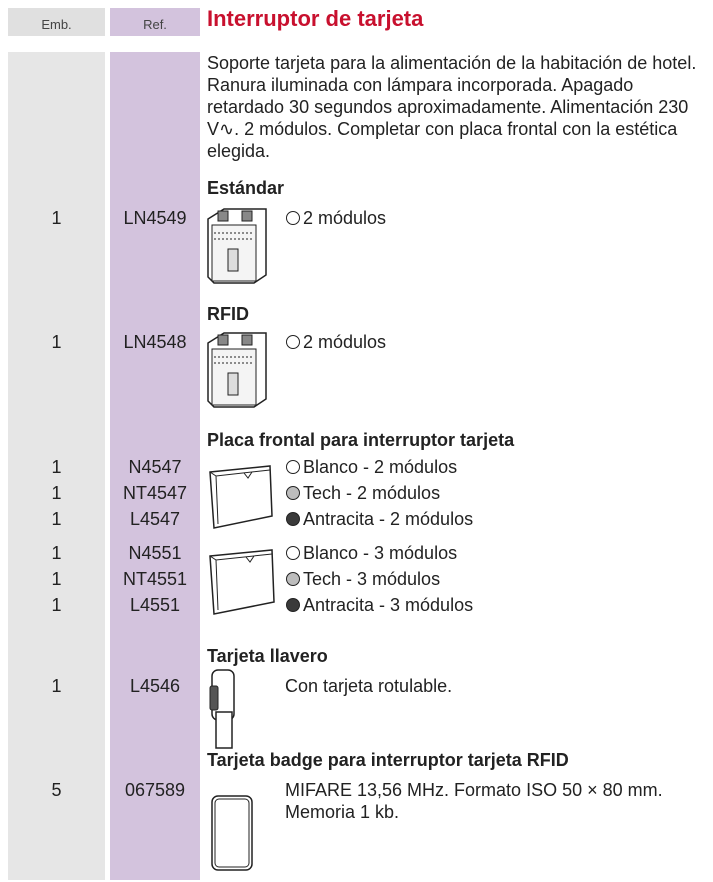  I want to click on ref-cell: L4546, so click(155, 686).